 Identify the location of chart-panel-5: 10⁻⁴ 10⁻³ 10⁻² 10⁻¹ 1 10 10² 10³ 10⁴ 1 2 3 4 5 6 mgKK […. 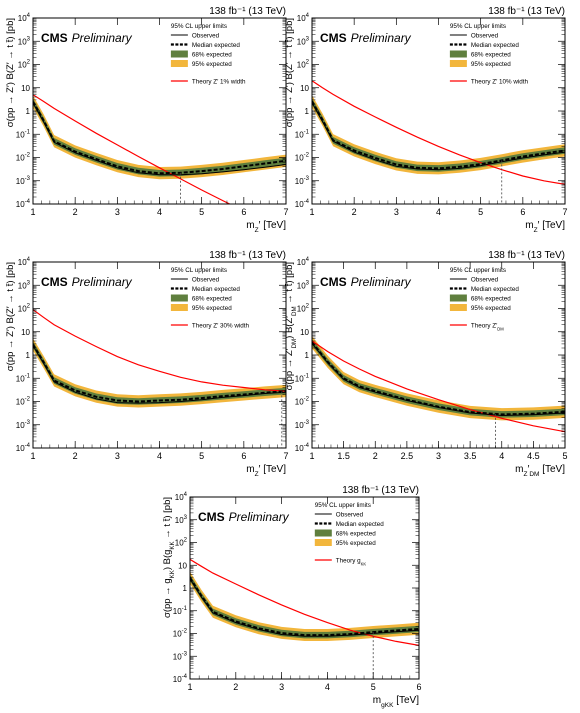
(292, 597).